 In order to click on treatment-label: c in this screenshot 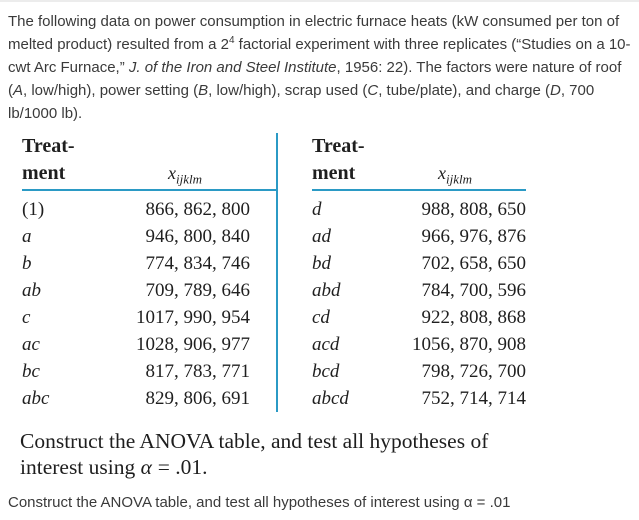, I will do `click(26, 317)`.